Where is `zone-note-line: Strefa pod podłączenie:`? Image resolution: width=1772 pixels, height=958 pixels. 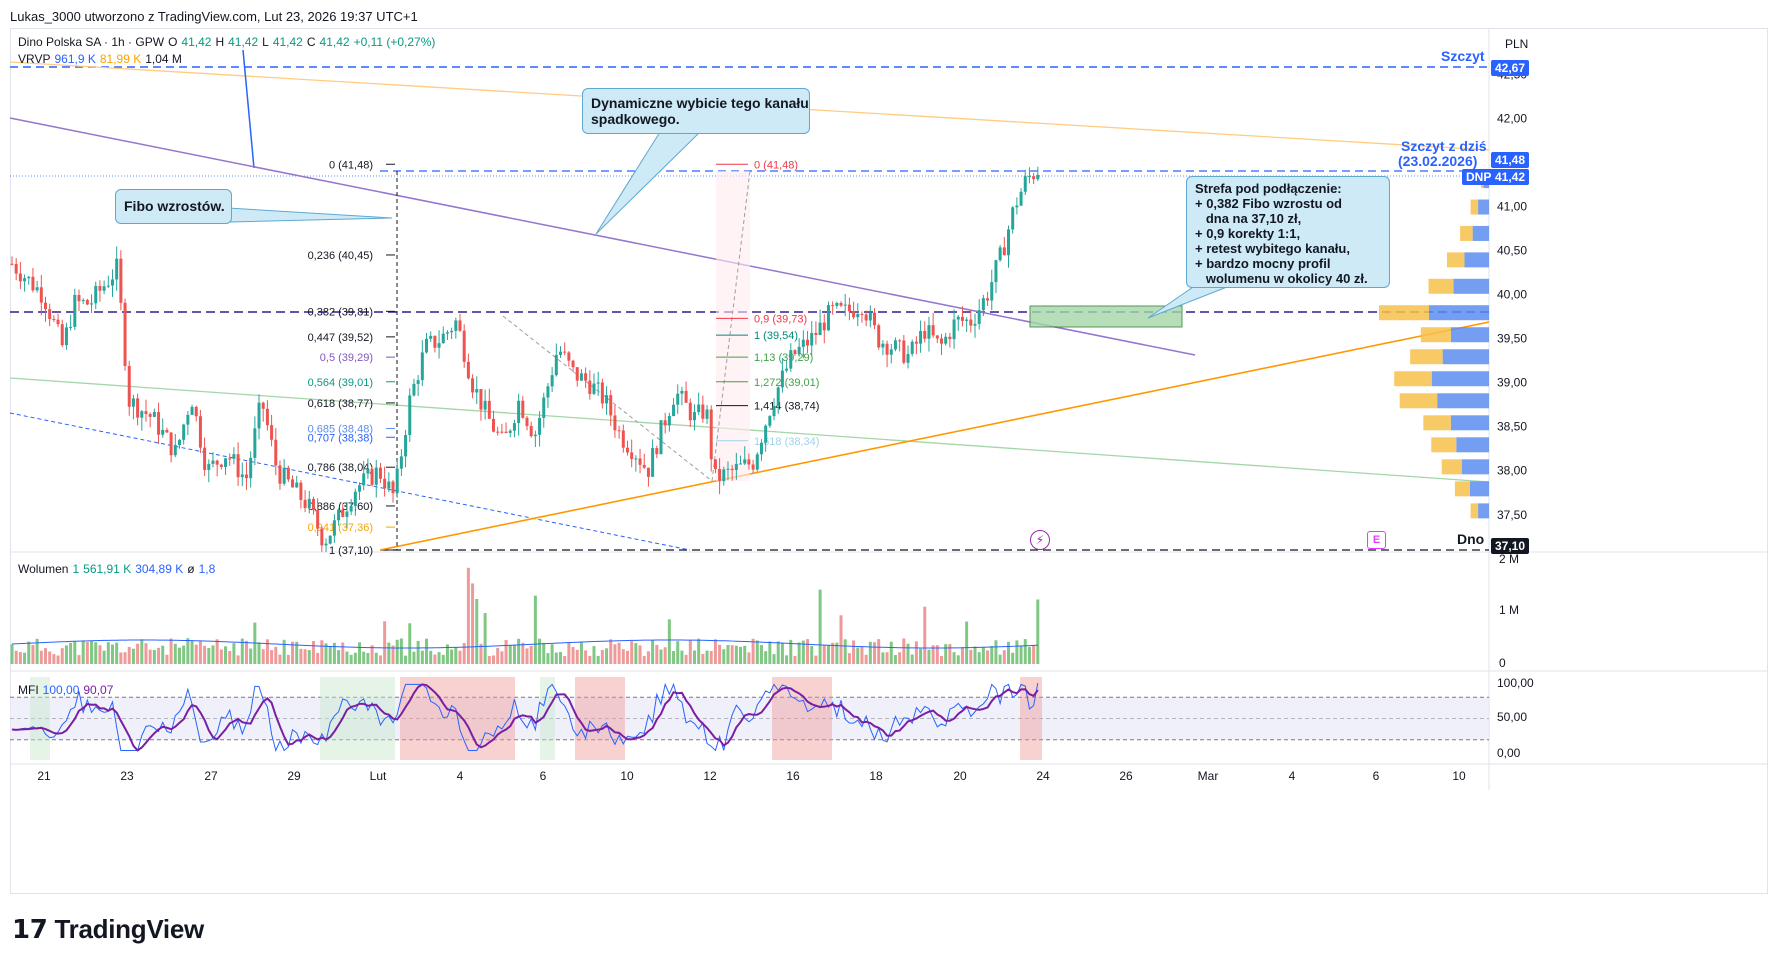
zone-note-line: Strefa pod podłączenie: is located at coordinates (1268, 188).